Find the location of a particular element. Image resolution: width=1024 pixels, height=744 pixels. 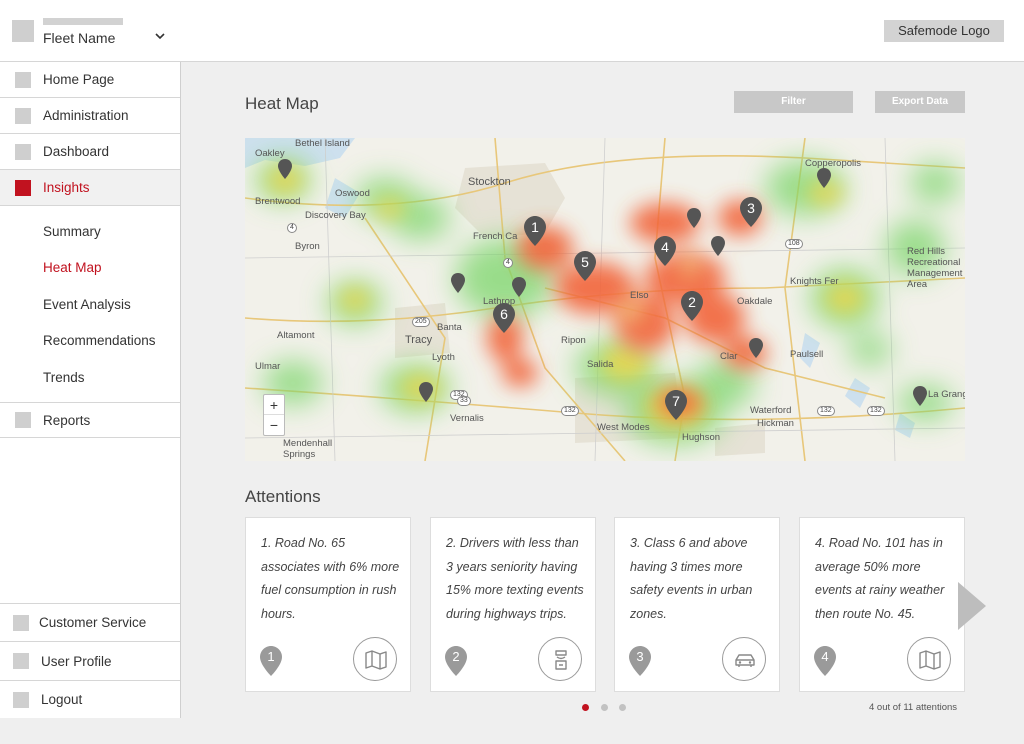

filter-button: Filter is located at coordinates (793, 102).